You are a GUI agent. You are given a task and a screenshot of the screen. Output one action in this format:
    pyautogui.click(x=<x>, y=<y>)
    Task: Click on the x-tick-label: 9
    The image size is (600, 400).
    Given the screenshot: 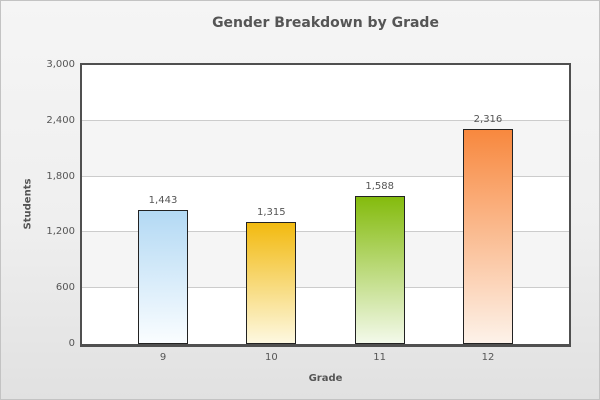 What is the action you would take?
    pyautogui.click(x=163, y=357)
    